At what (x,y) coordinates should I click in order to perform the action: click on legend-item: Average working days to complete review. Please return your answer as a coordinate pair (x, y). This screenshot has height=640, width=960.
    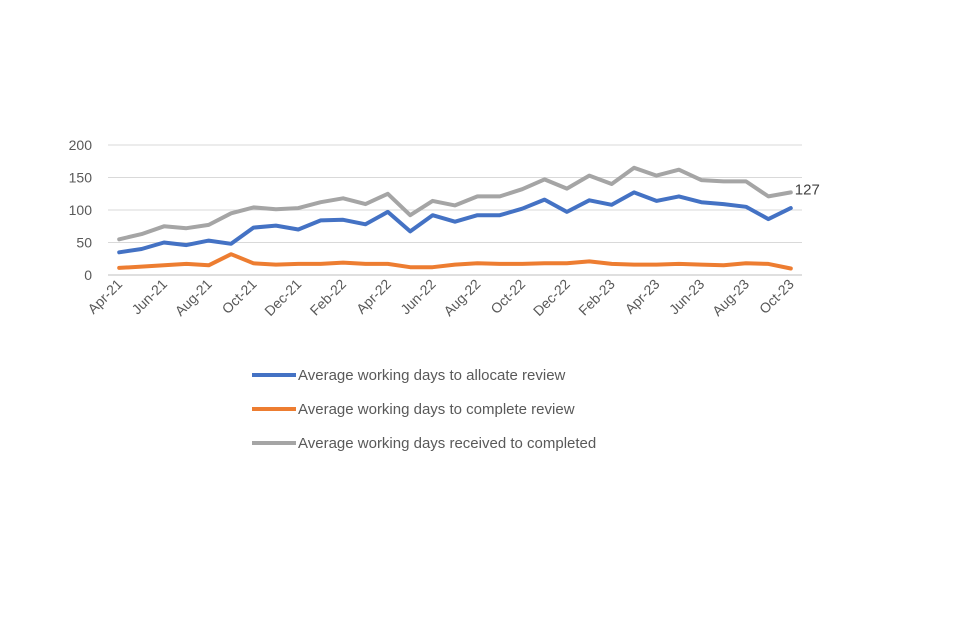
    Looking at the image, I should click on (424, 409).